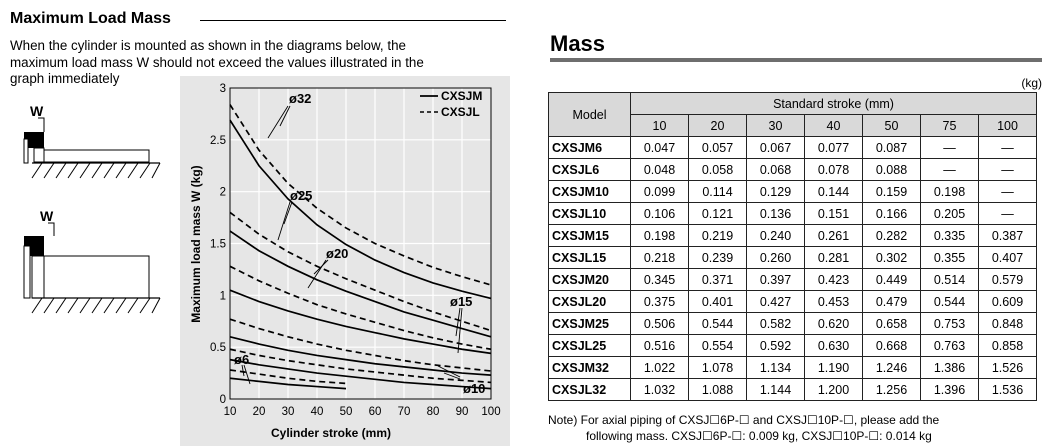 The height and width of the screenshot is (446, 1057). I want to click on mass-value-cell: 0.219, so click(717, 235).